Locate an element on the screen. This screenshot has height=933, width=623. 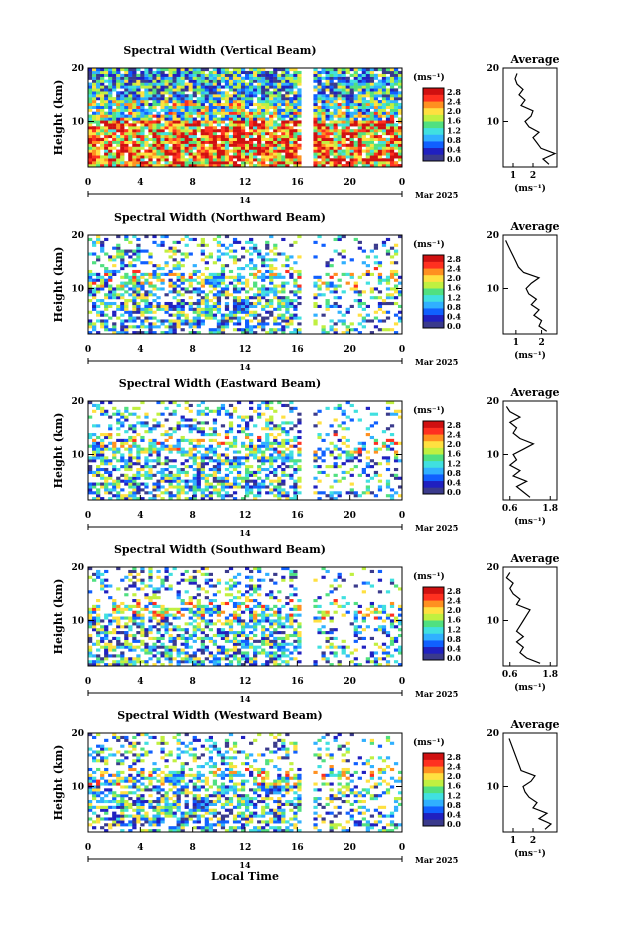
colorbar-tick-label: 0.8 is located at coordinates (454, 805).